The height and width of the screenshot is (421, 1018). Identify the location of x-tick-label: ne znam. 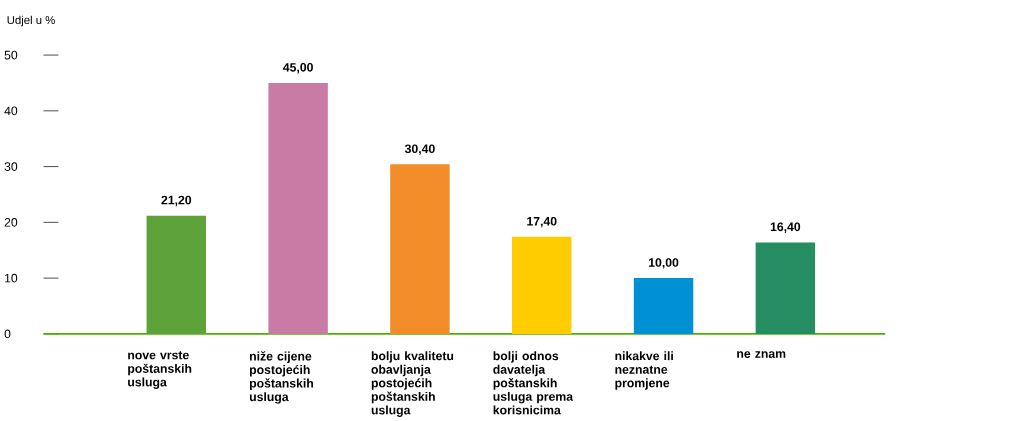
(761, 354).